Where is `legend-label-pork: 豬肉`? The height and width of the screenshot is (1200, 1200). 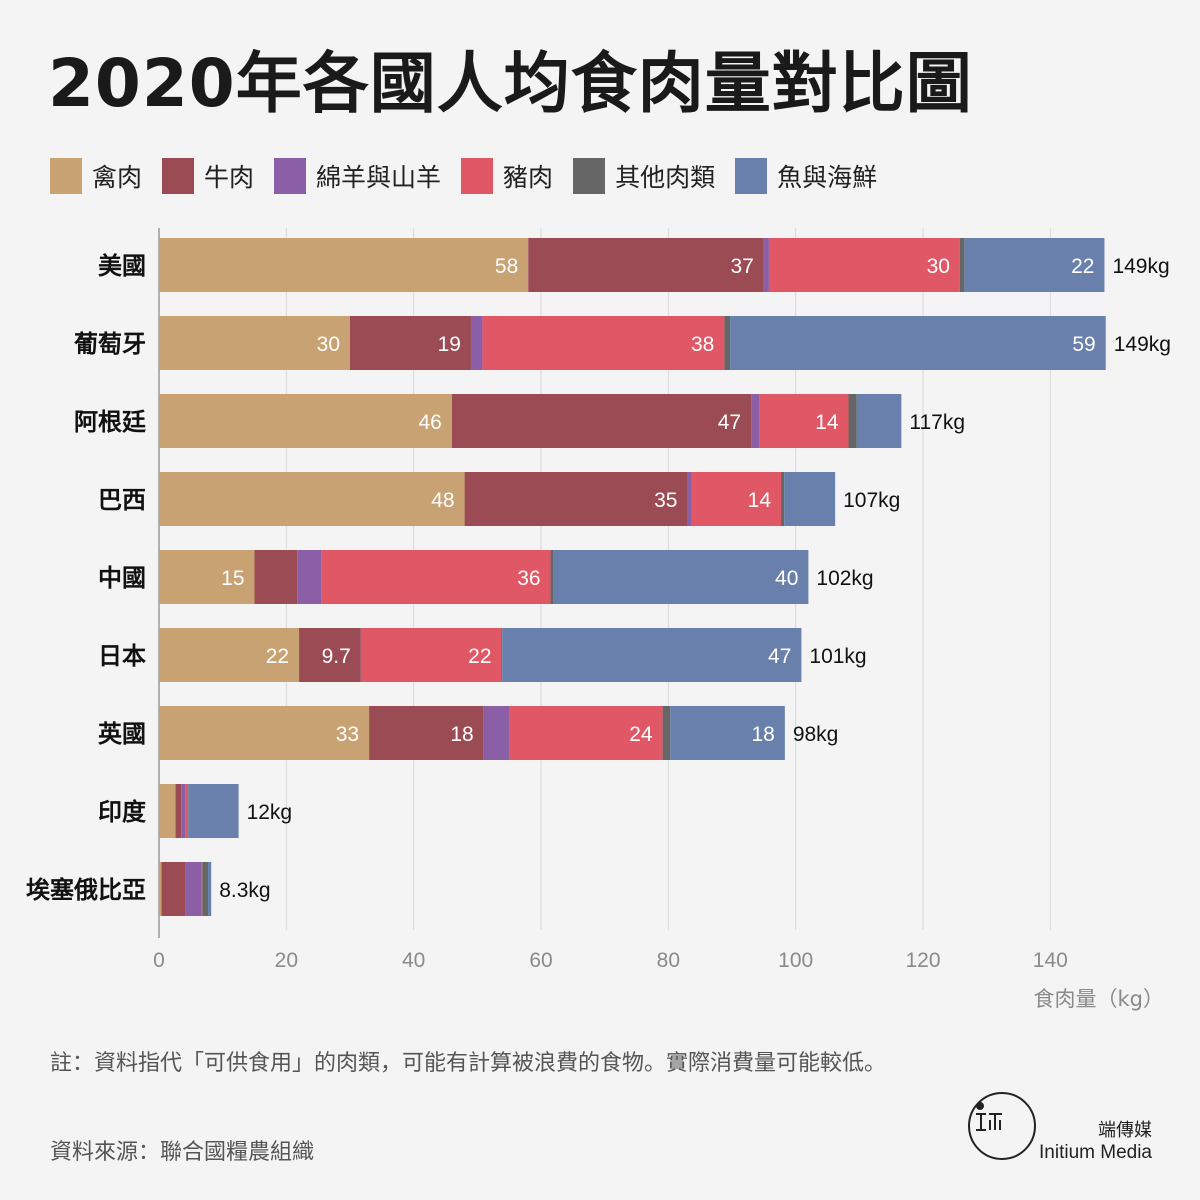
legend-label-pork: 豬肉 is located at coordinates (528, 177).